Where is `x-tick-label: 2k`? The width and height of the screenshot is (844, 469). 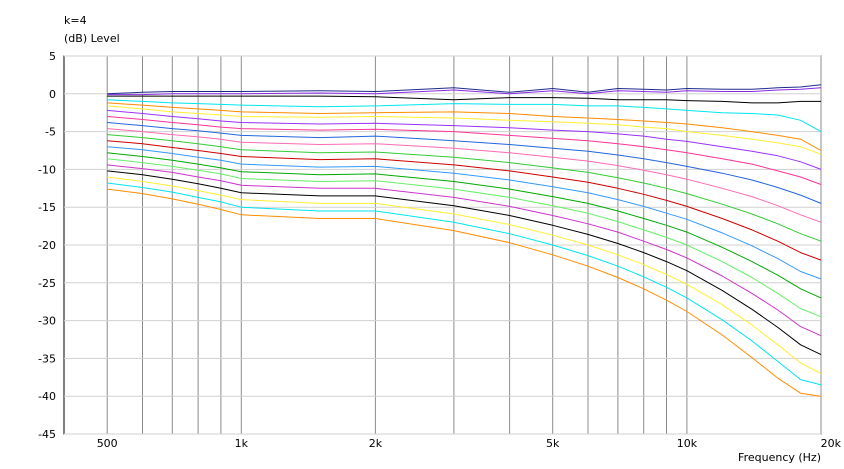
x-tick-label: 2k is located at coordinates (376, 443).